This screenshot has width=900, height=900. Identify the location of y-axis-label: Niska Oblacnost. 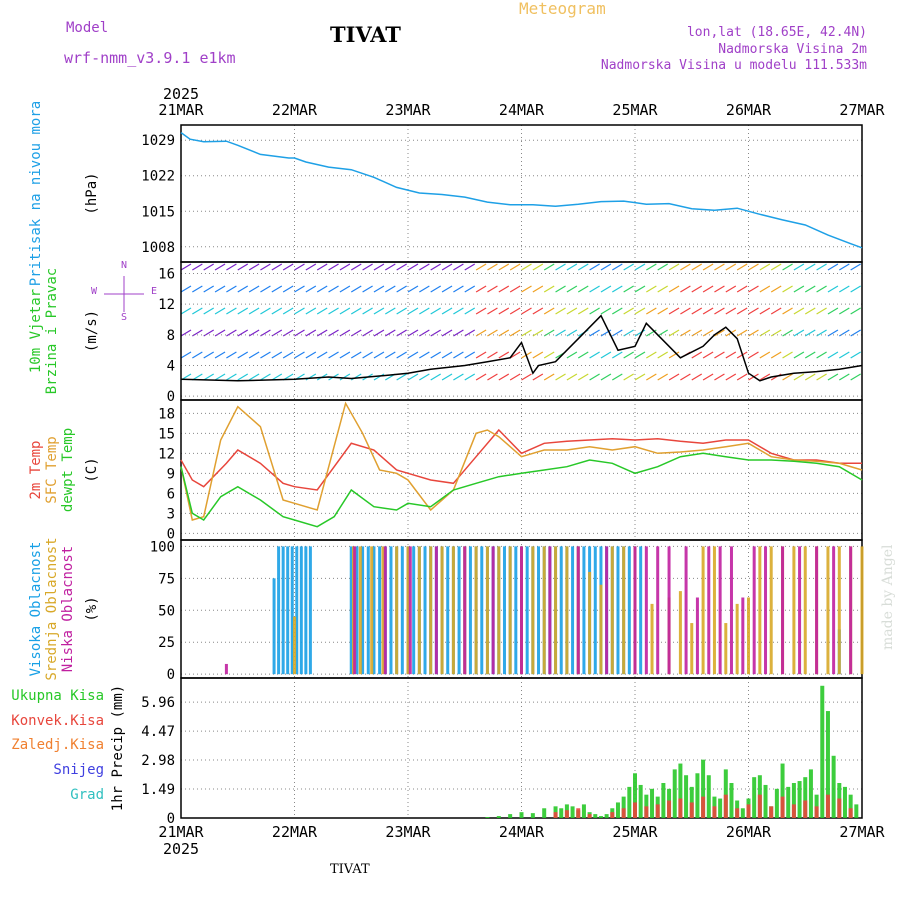
(68, 609).